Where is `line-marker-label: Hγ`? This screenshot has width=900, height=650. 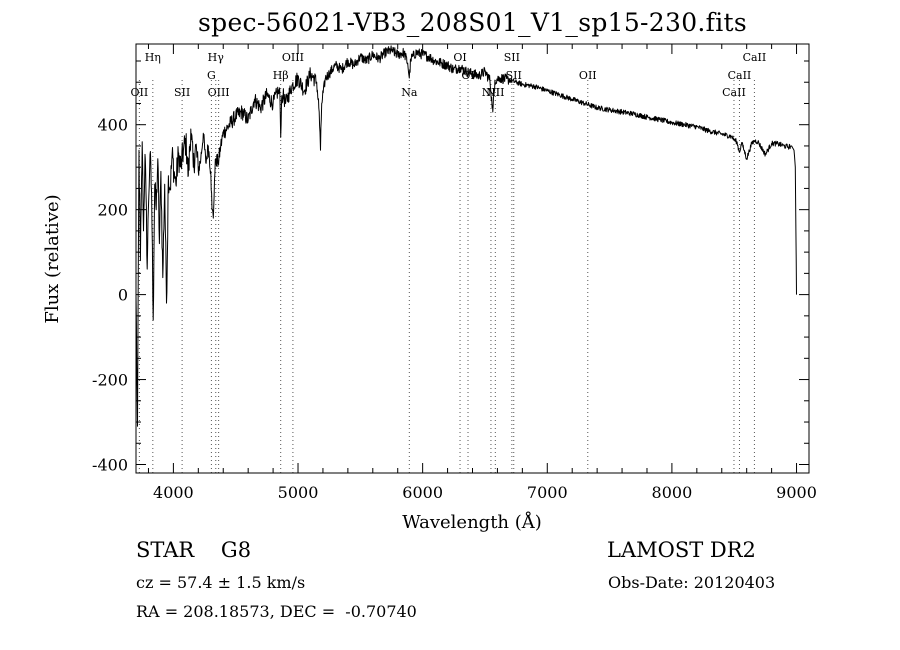 line-marker-label: Hγ is located at coordinates (216, 57).